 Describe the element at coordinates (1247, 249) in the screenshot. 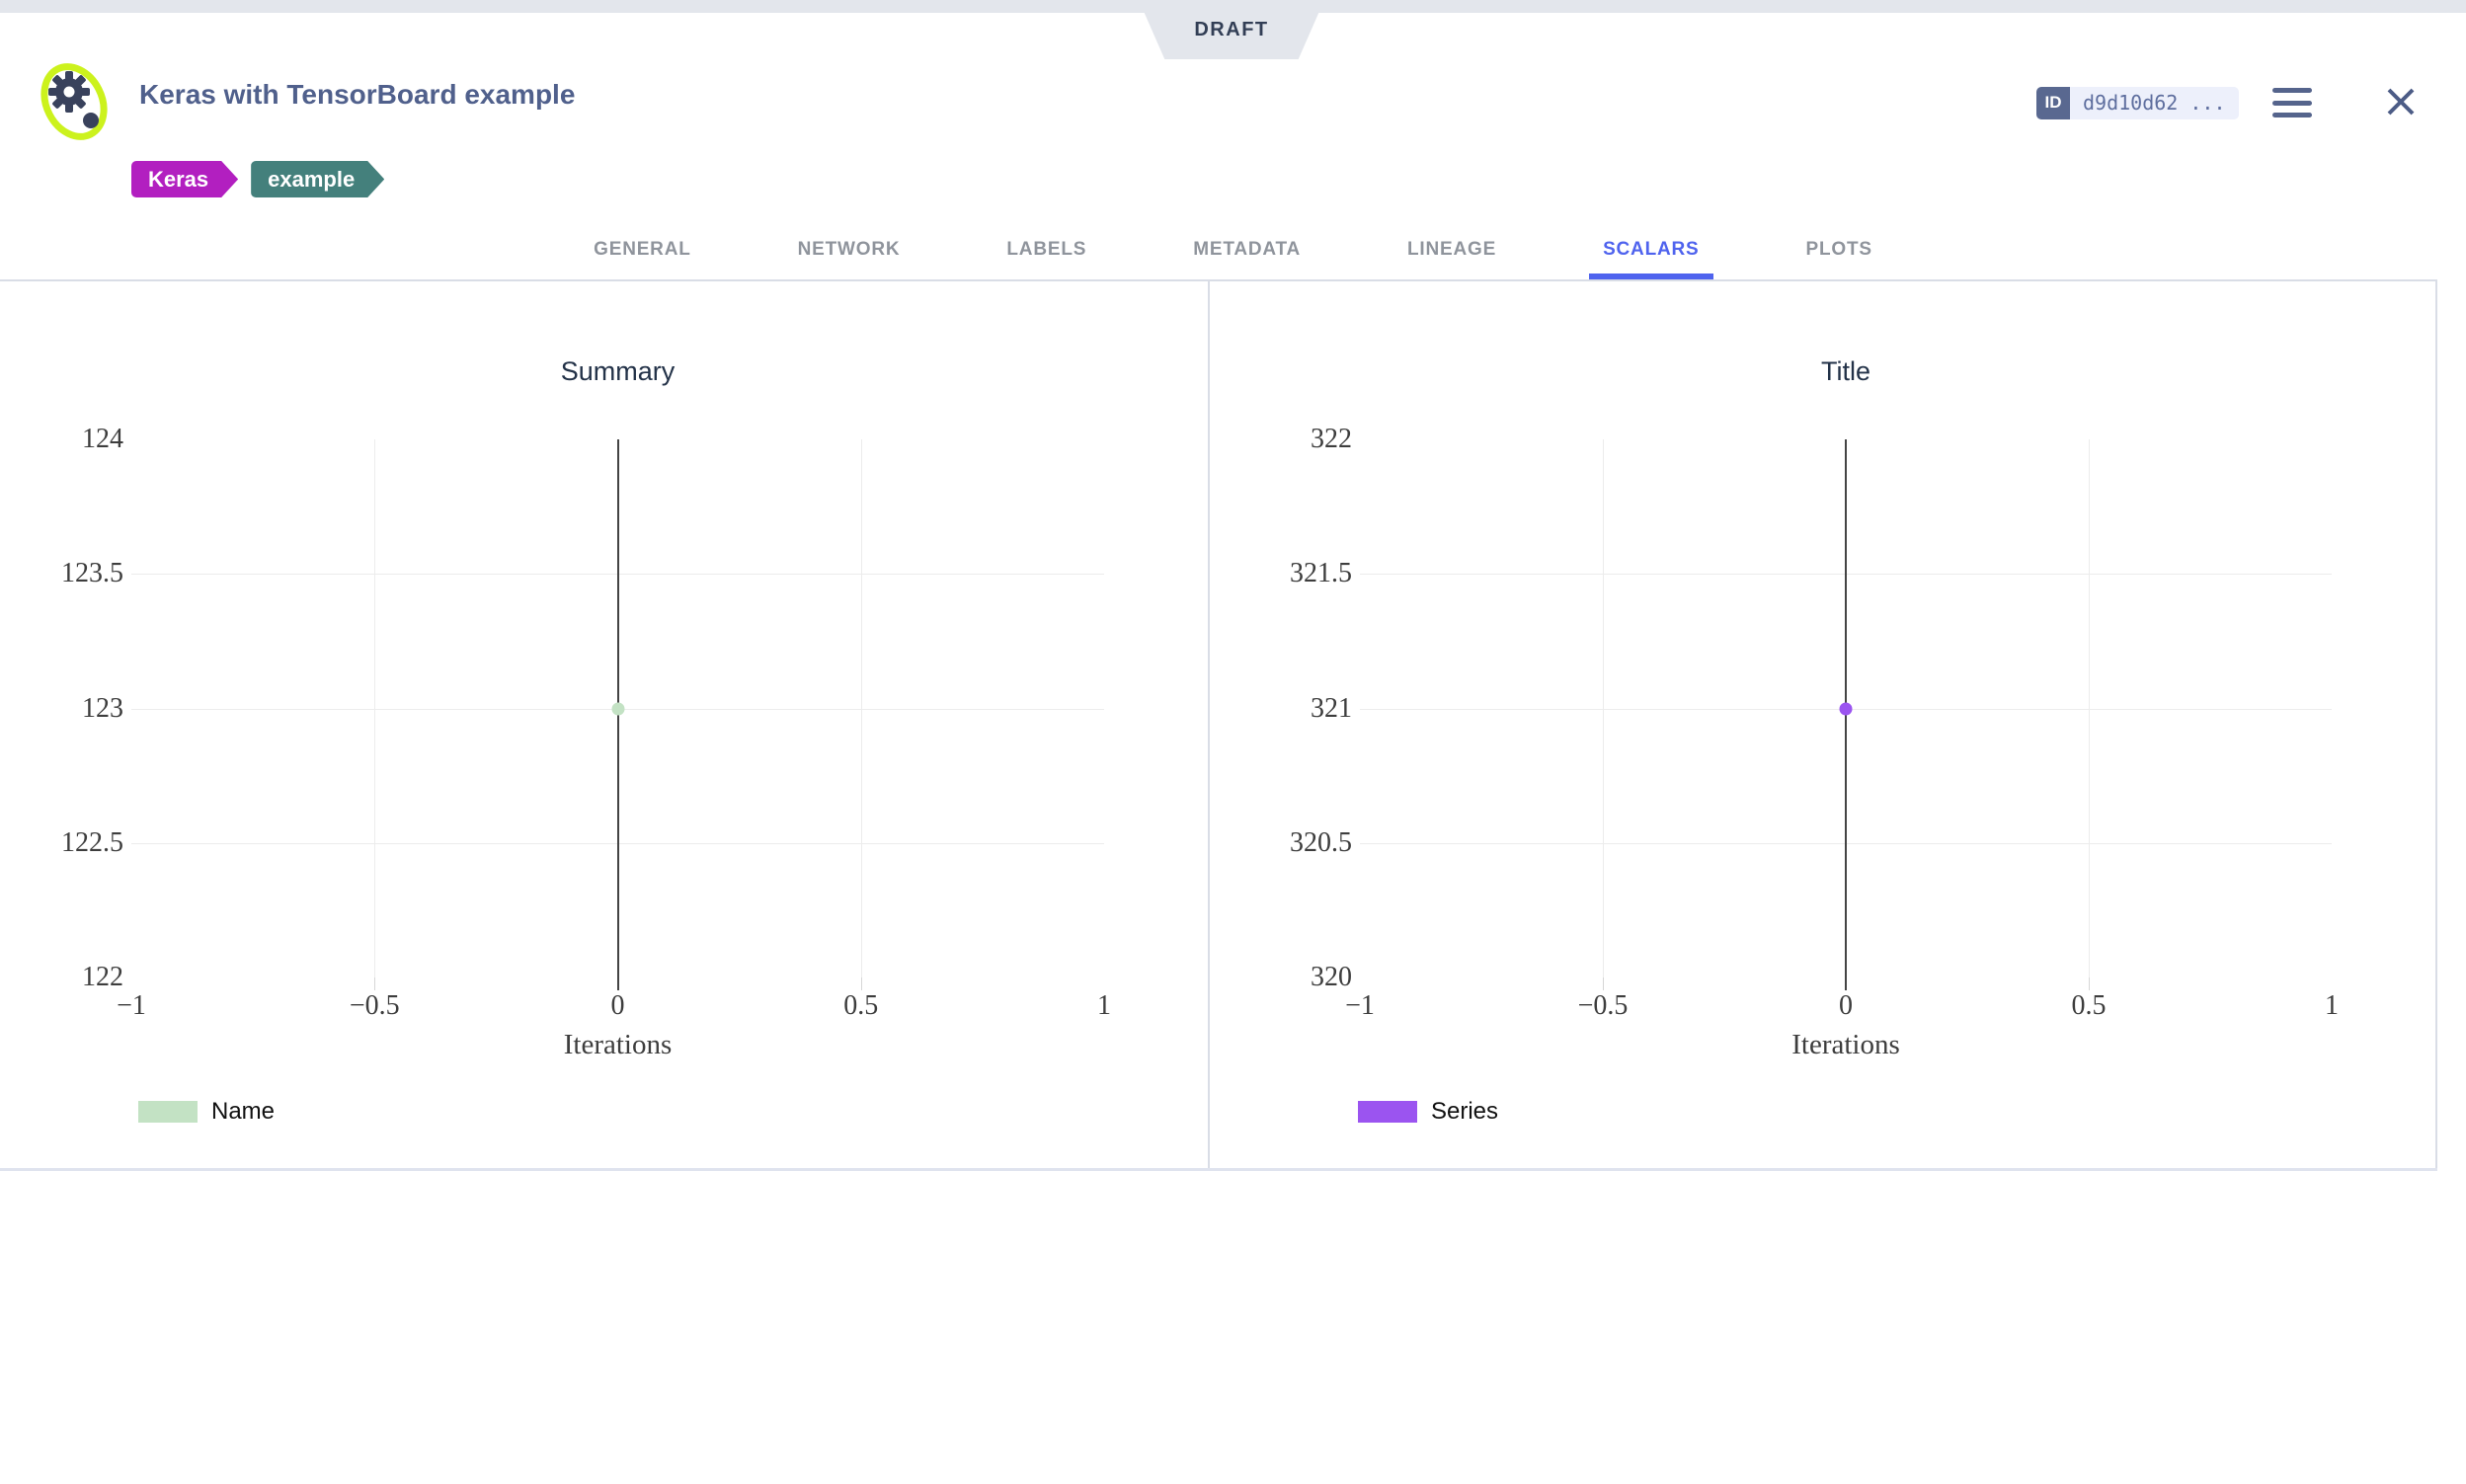

I see `tab-metadata: METADATA` at that location.